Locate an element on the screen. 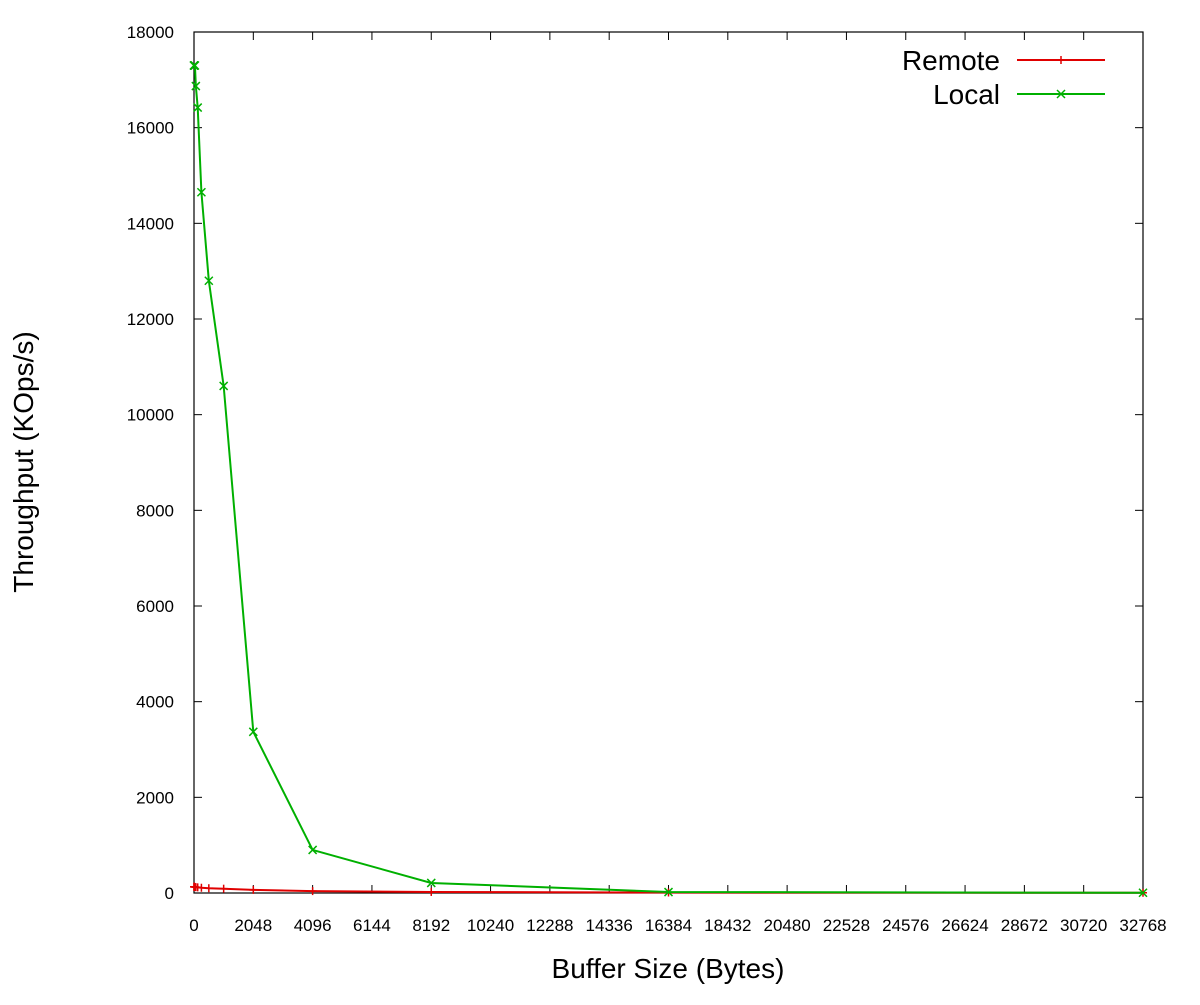 Image resolution: width=1200 pixels, height=1005 pixels. legend-marker-local is located at coordinates (1061, 94).